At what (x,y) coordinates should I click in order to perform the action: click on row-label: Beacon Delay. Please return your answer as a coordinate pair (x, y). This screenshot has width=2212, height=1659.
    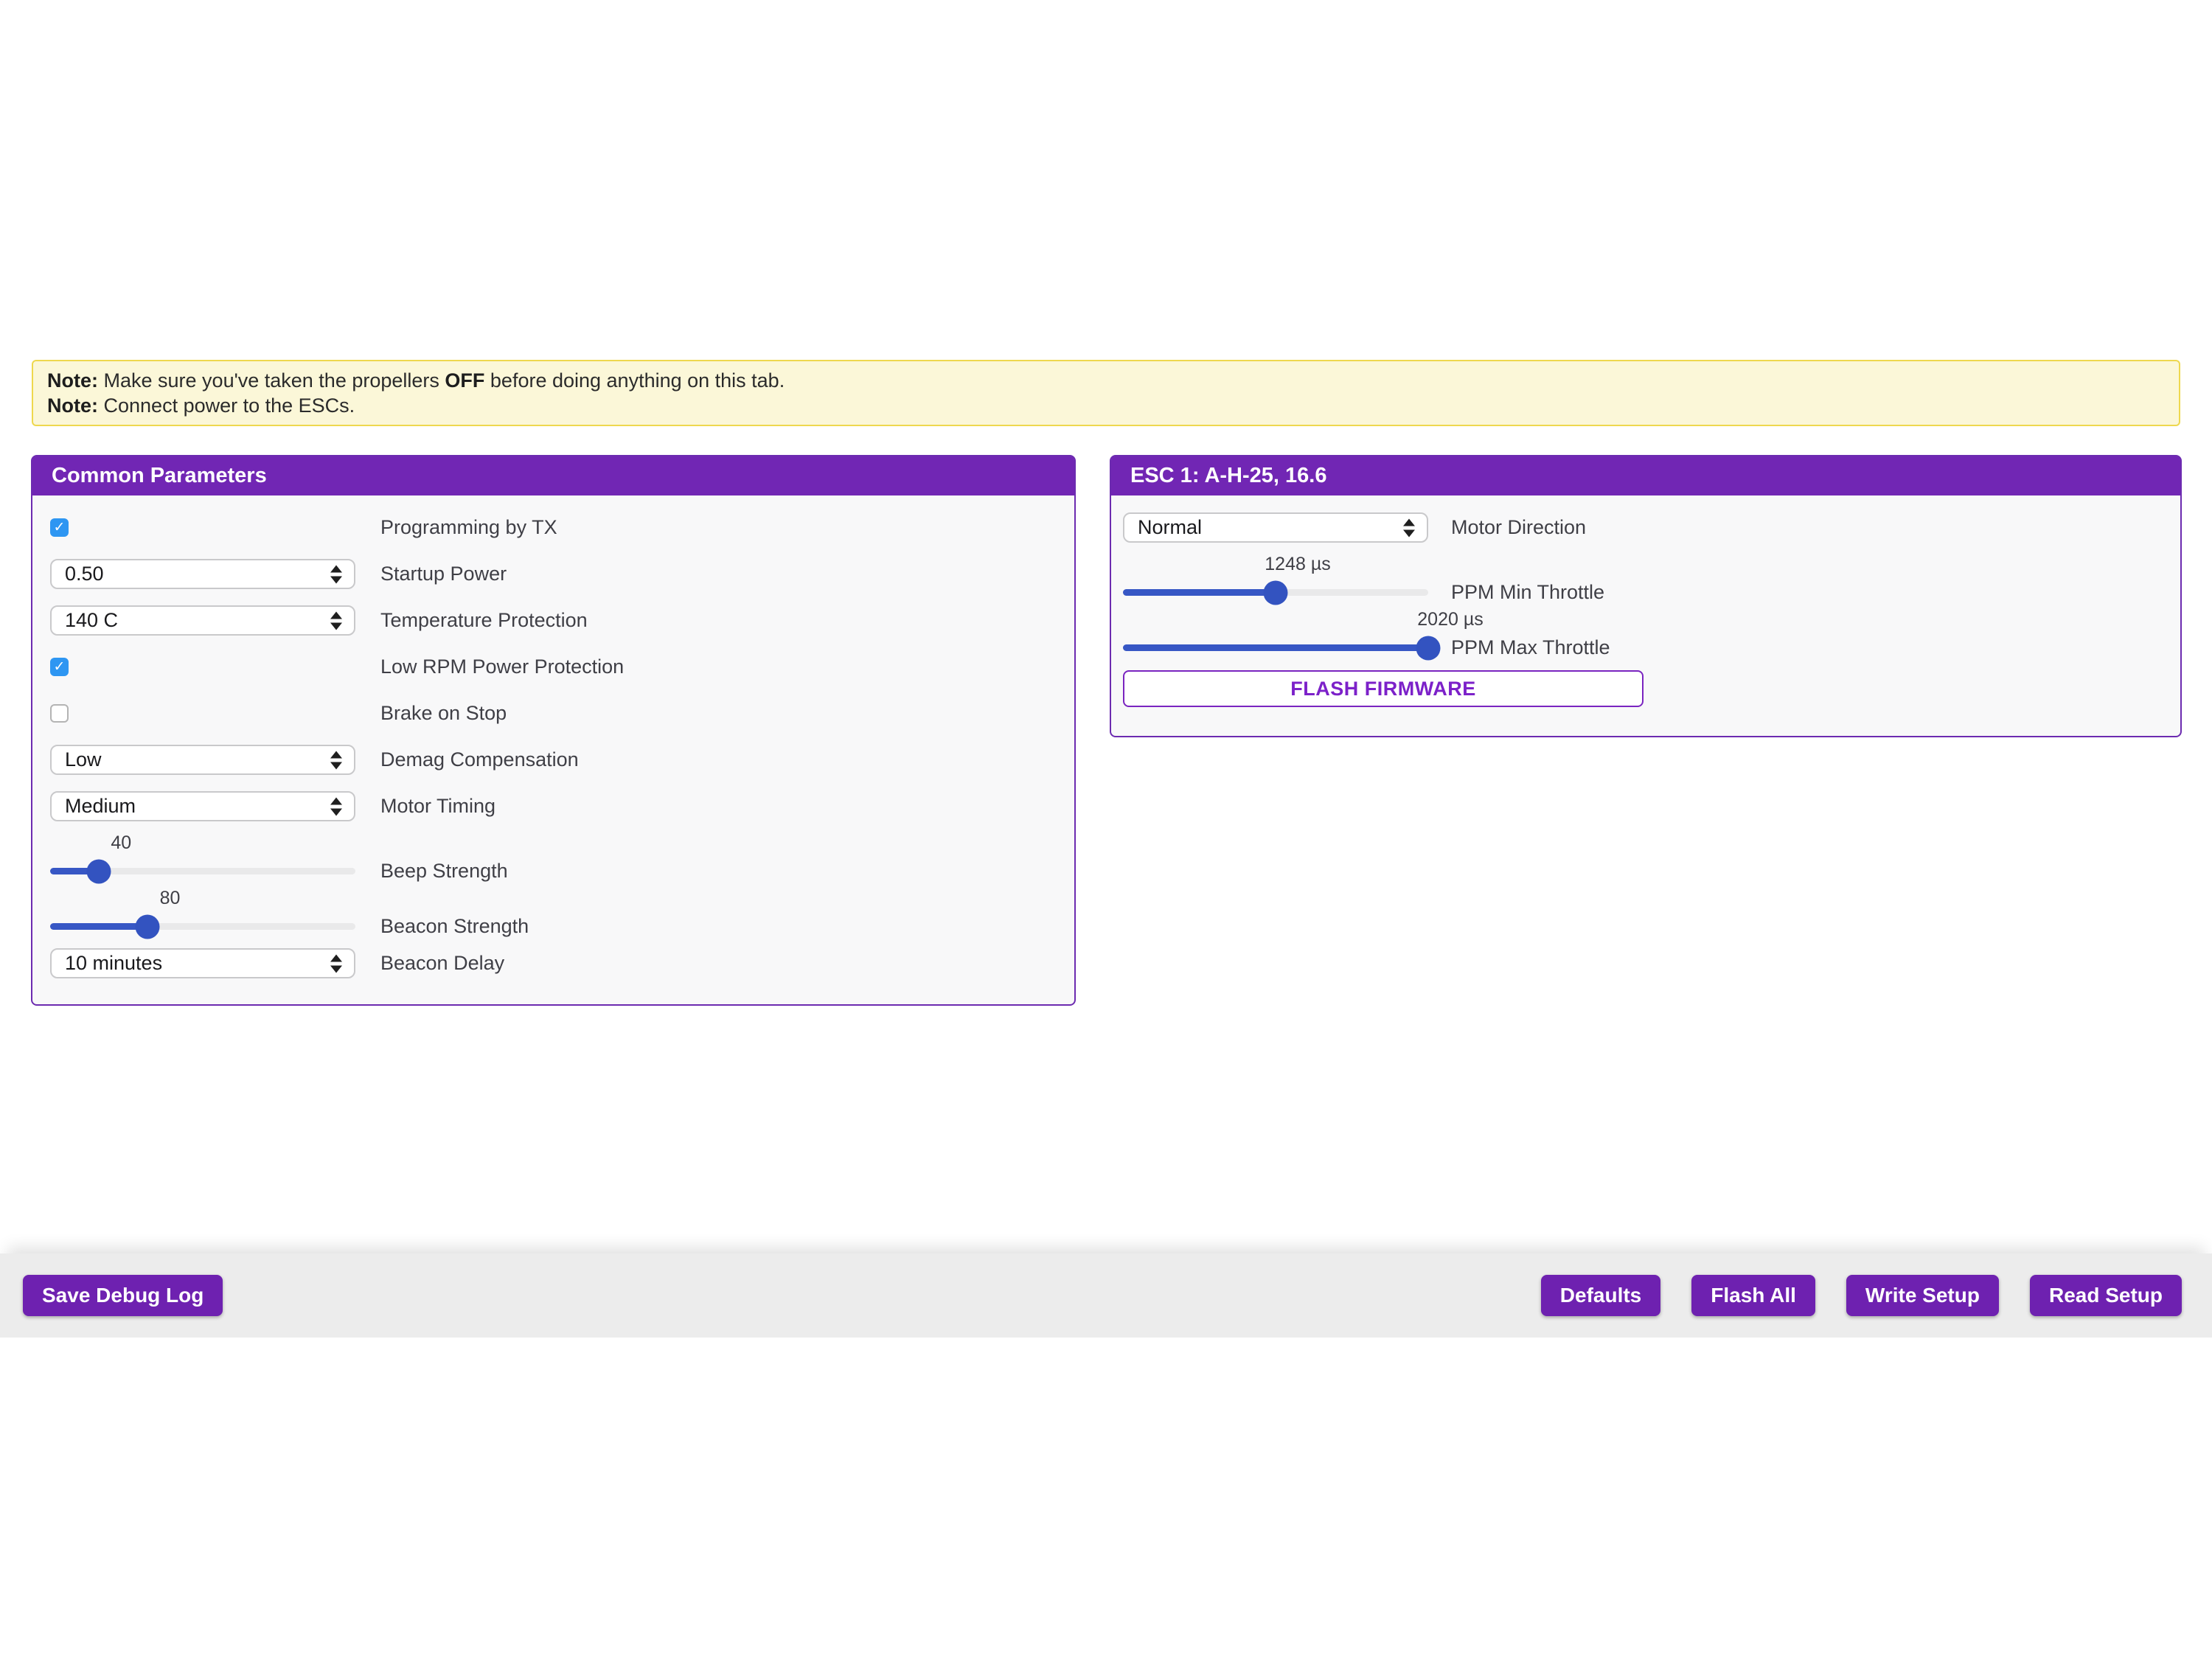
    Looking at the image, I should click on (442, 963).